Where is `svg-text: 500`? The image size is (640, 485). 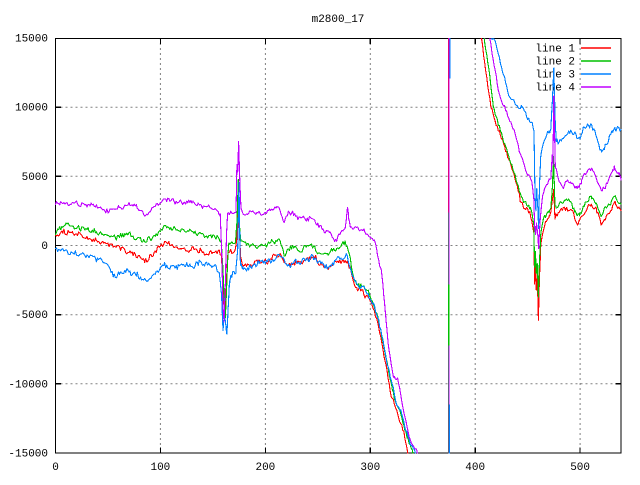
svg-text: 500 is located at coordinates (580, 468).